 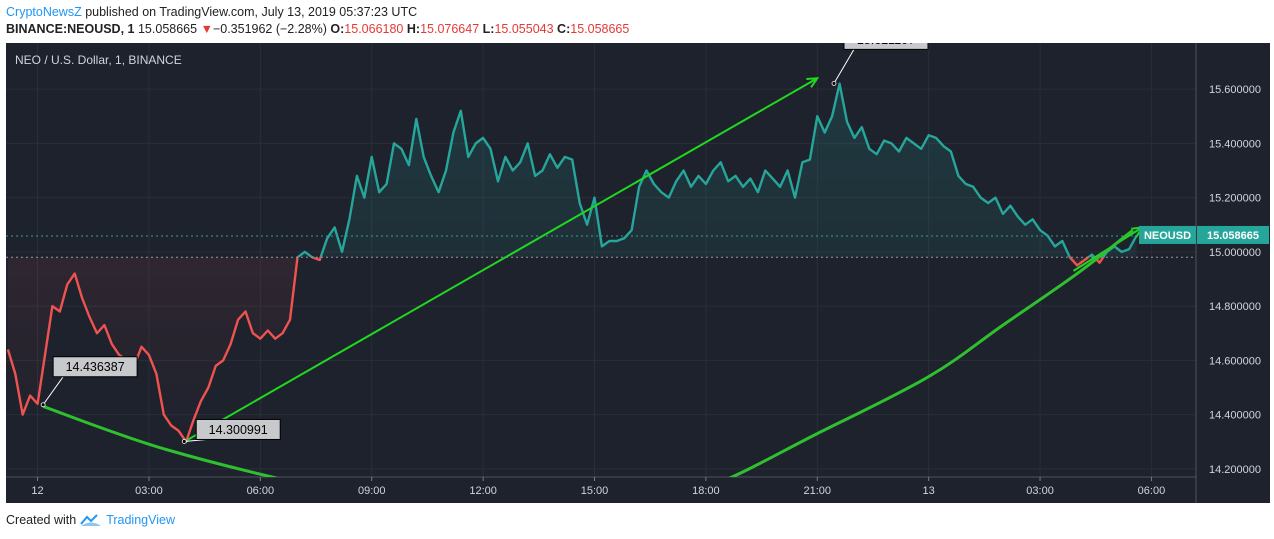 What do you see at coordinates (70, 29) in the screenshot?
I see `symbol-label: BINANCE:NEOUSD, 1` at bounding box center [70, 29].